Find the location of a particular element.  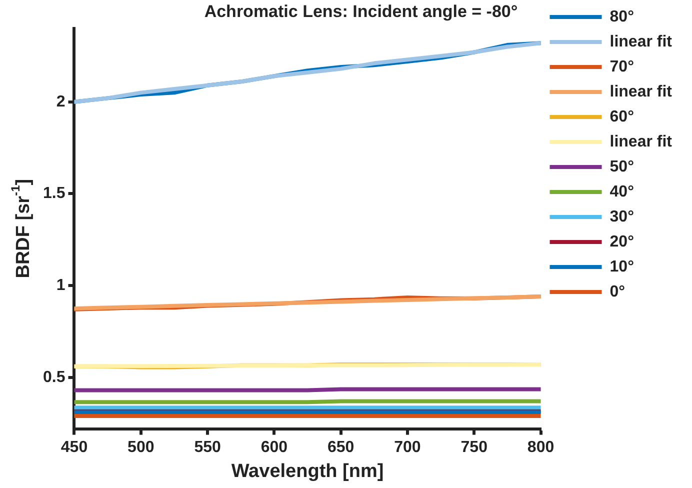

x-tick-label: 750 is located at coordinates (474, 447).